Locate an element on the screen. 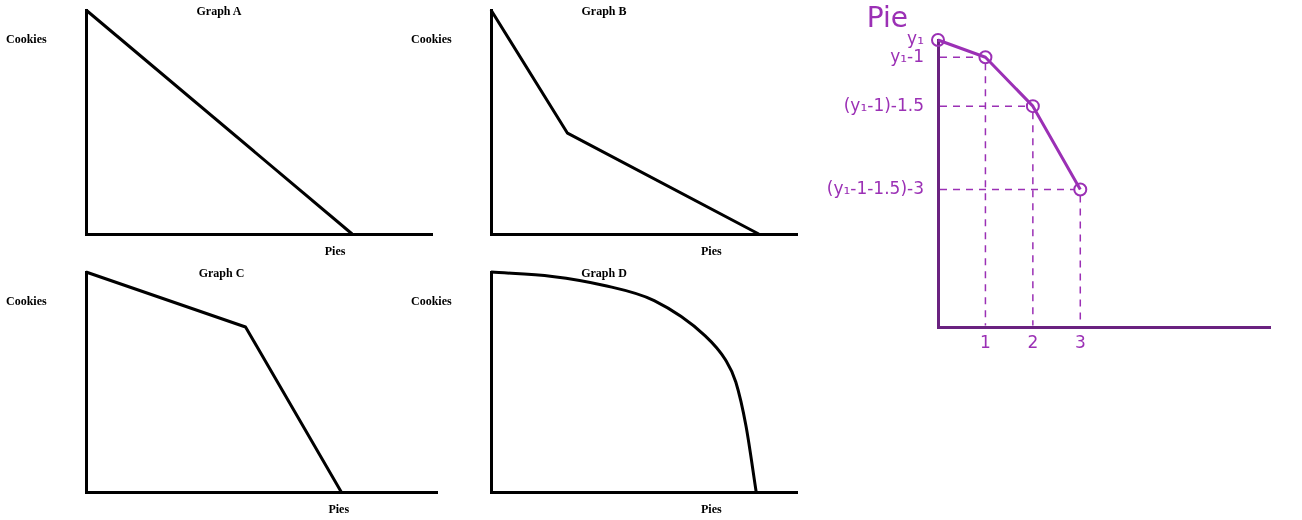 Image resolution: width=1302 pixels, height=520 pixels. x-tick-label: 1 is located at coordinates (985, 342).